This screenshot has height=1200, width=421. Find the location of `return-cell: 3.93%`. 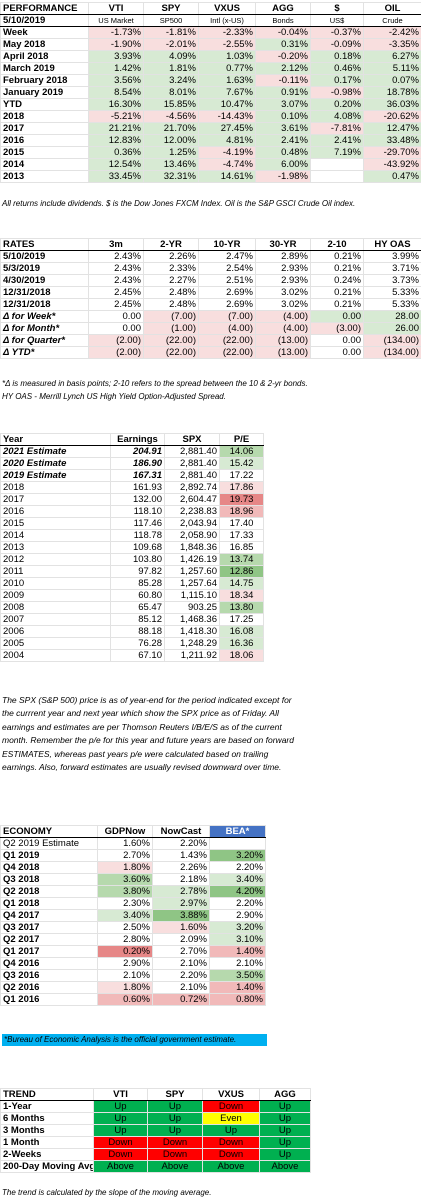

return-cell: 3.93% is located at coordinates (116, 56).